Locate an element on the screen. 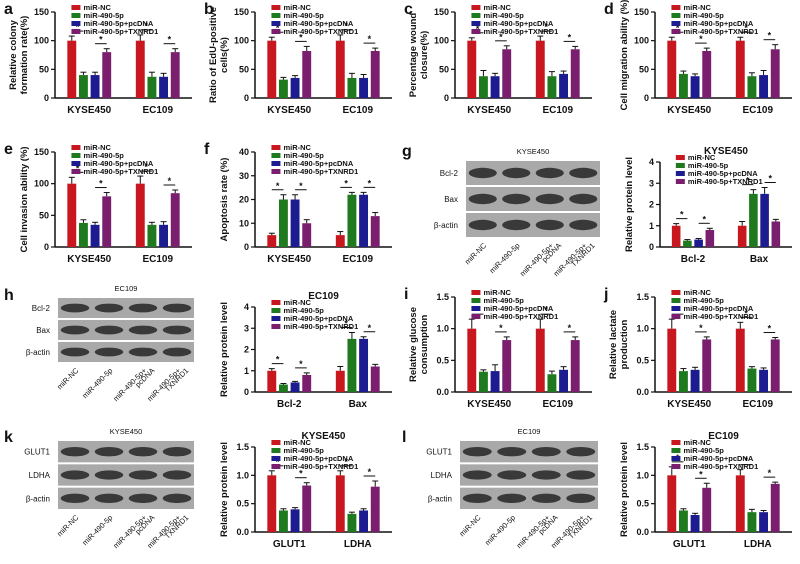  panel-label: l is located at coordinates (404, 437).